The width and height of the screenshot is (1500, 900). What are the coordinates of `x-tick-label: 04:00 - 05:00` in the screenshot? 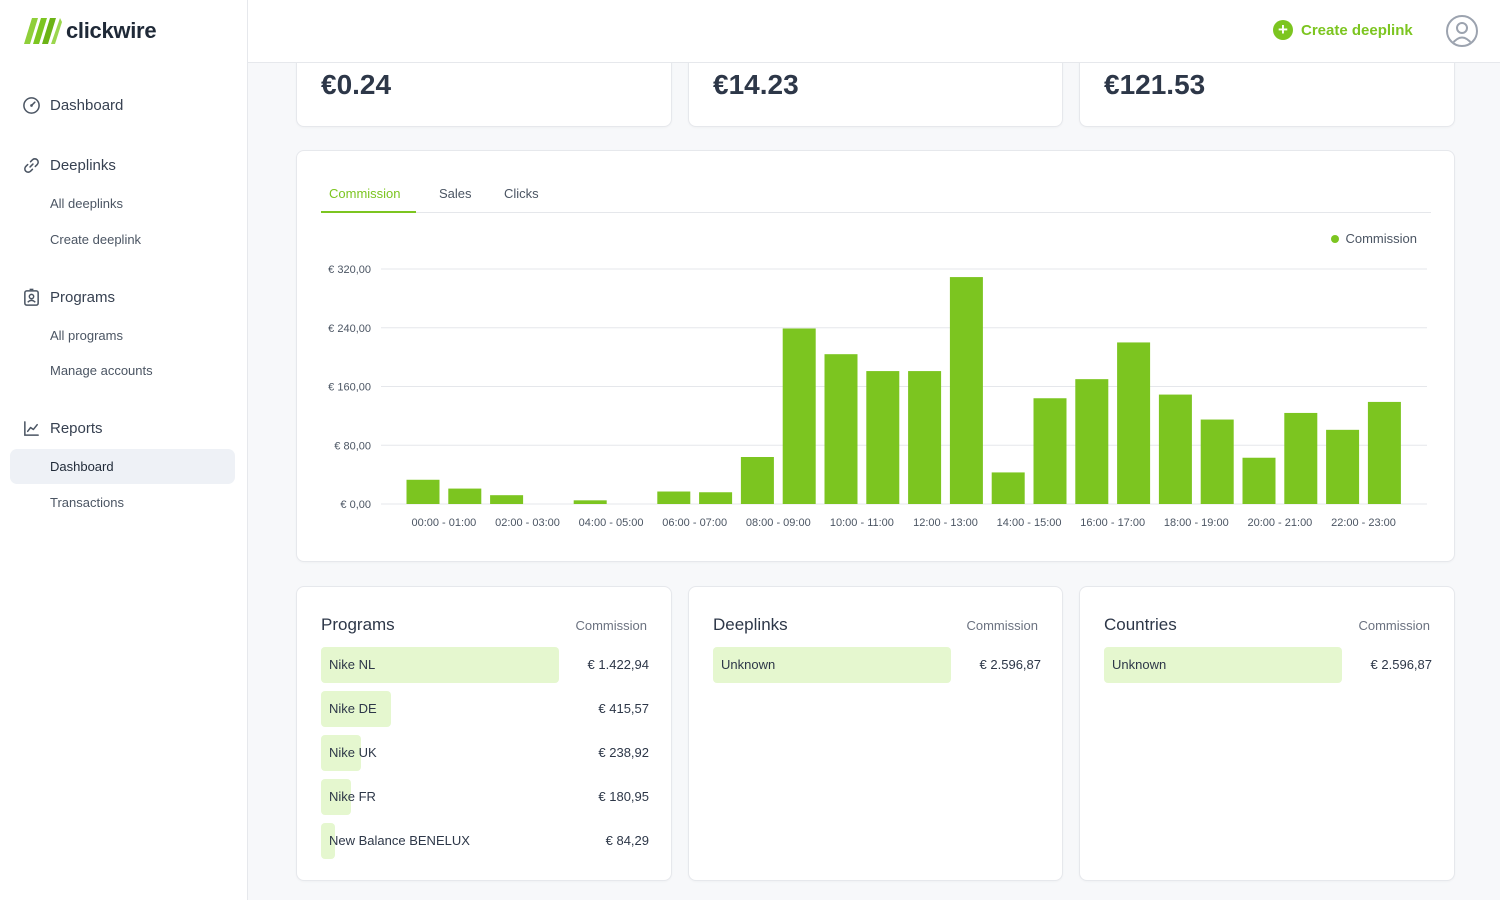 It's located at (611, 523).